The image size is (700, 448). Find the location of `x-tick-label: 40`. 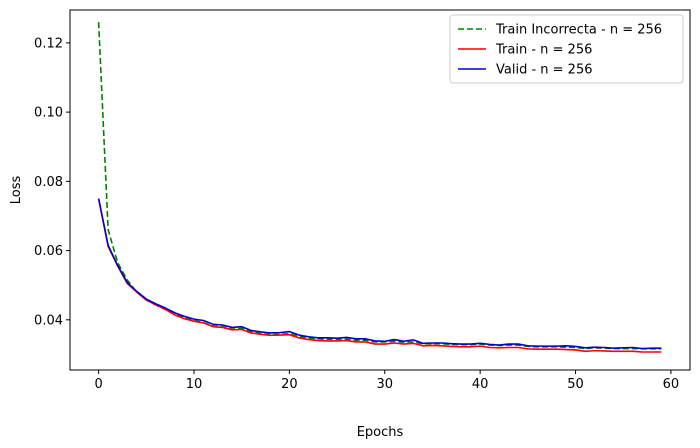

x-tick-label: 40 is located at coordinates (480, 384).